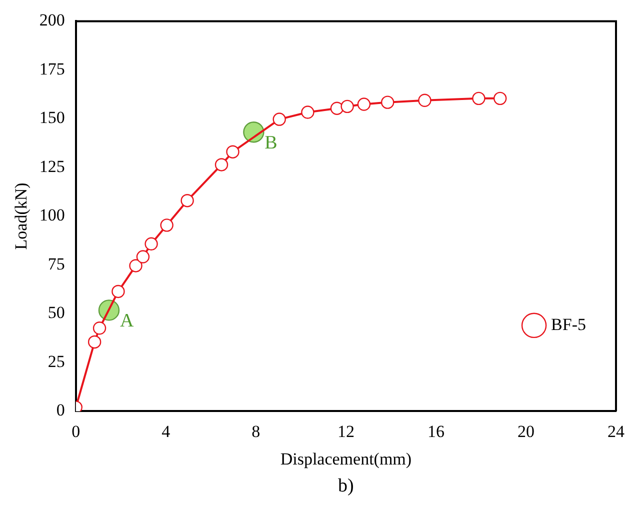  I want to click on x-tick-label: 16, so click(435, 431).